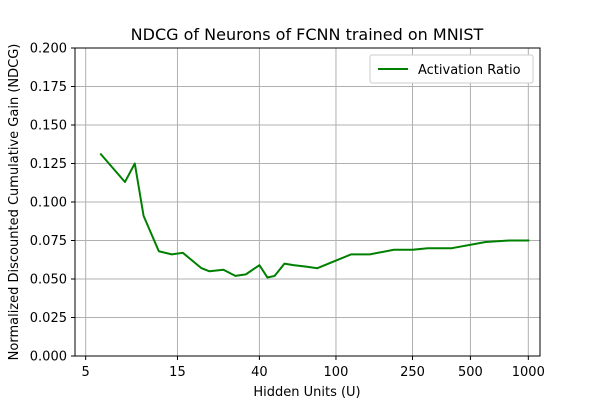 The width and height of the screenshot is (600, 400). What do you see at coordinates (48, 280) in the screenshot?
I see `y-tick-label: 0.050` at bounding box center [48, 280].